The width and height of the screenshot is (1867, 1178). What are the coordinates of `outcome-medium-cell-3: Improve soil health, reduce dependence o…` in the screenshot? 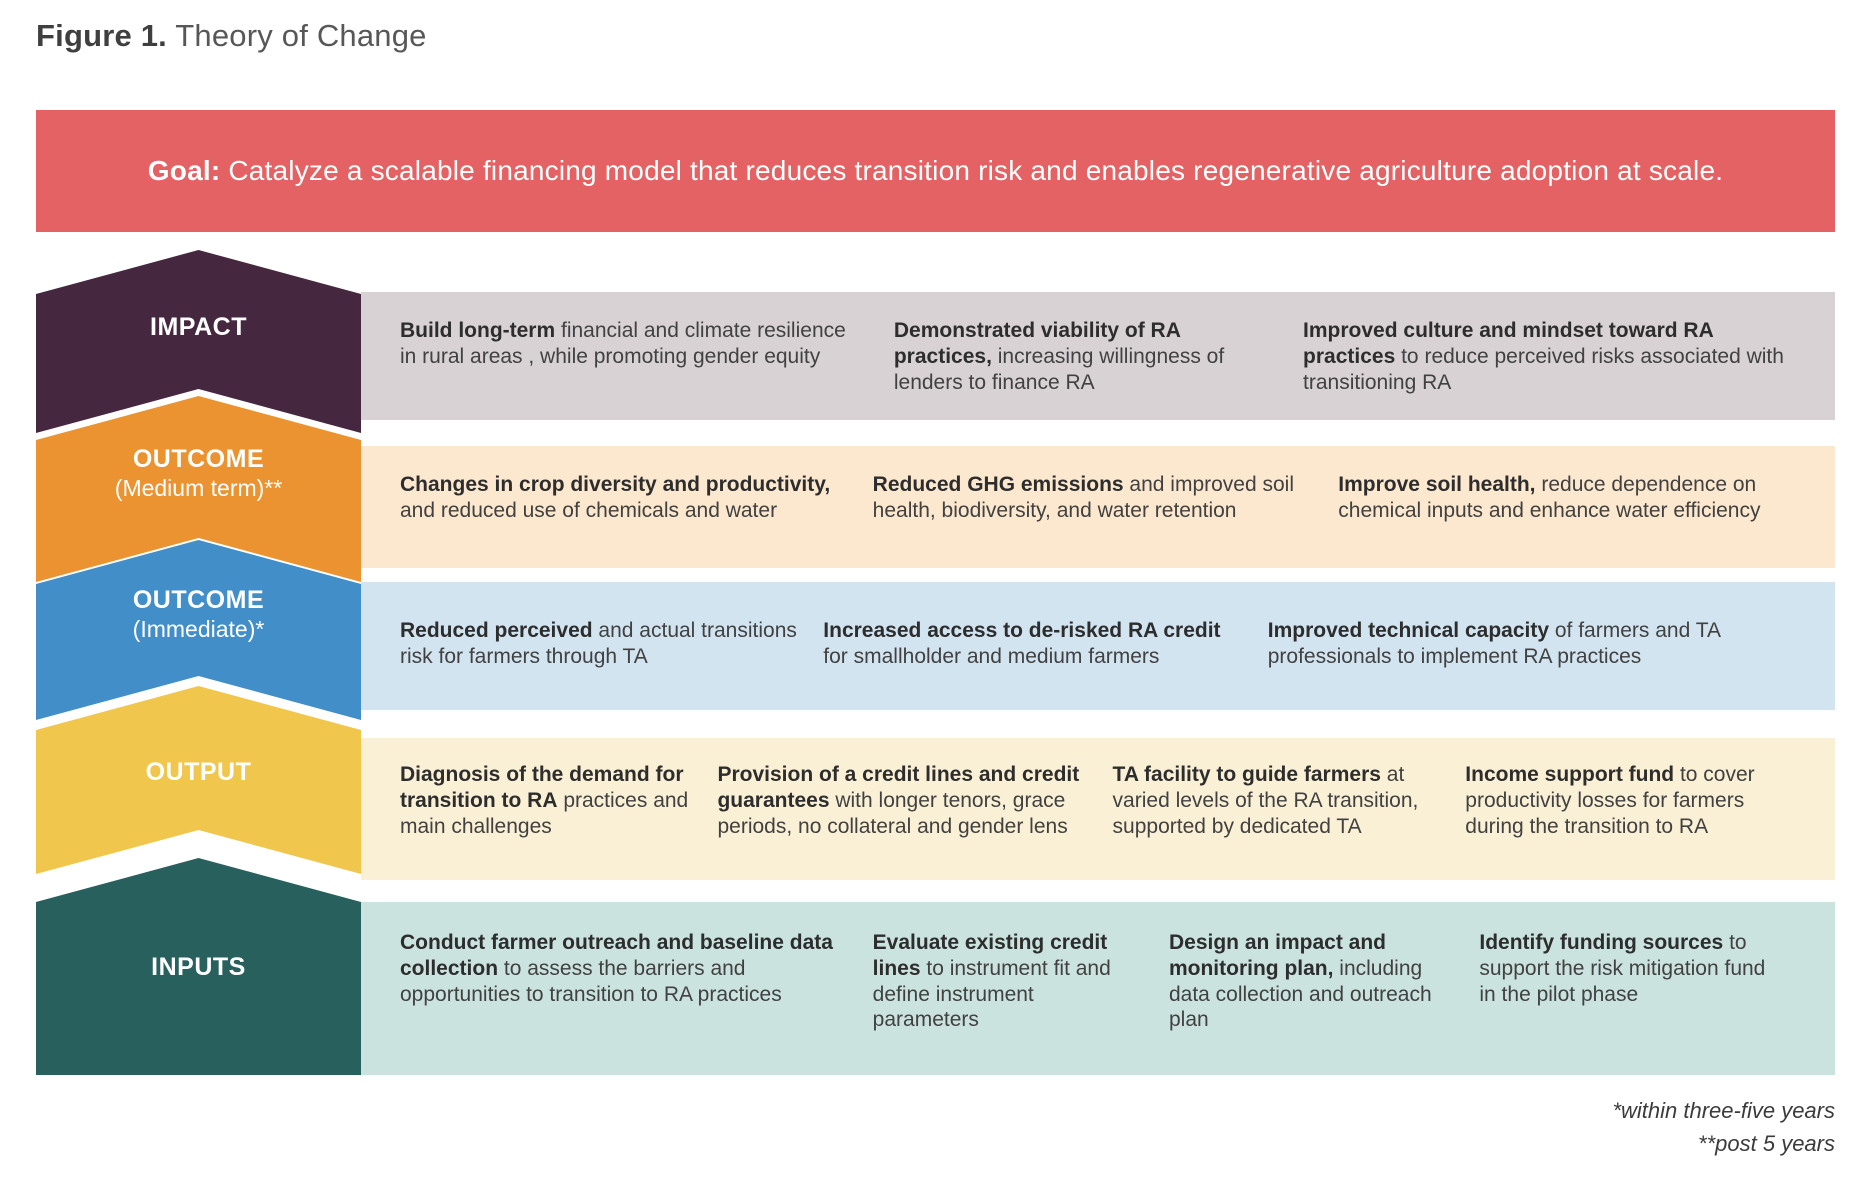 It's located at (1549, 497).